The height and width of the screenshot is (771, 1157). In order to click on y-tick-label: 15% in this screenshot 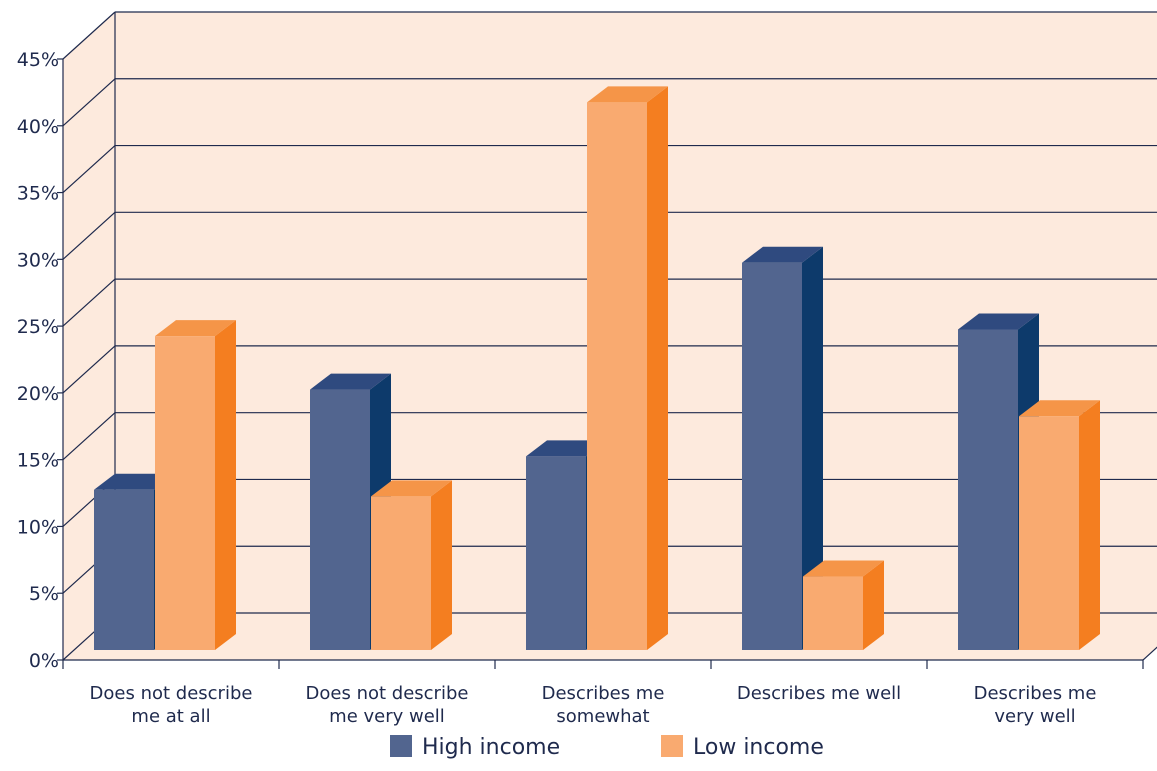, I will do `click(38, 461)`.